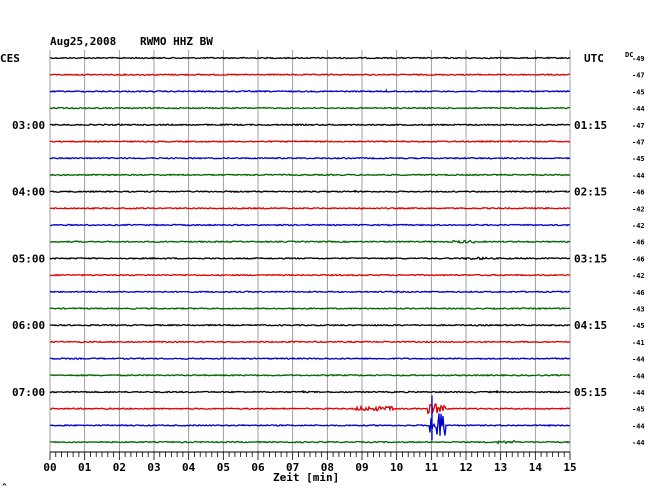 The height and width of the screenshot is (498, 650). Describe the element at coordinates (361, 467) in the screenshot. I see `x-tick-label: 09` at that location.